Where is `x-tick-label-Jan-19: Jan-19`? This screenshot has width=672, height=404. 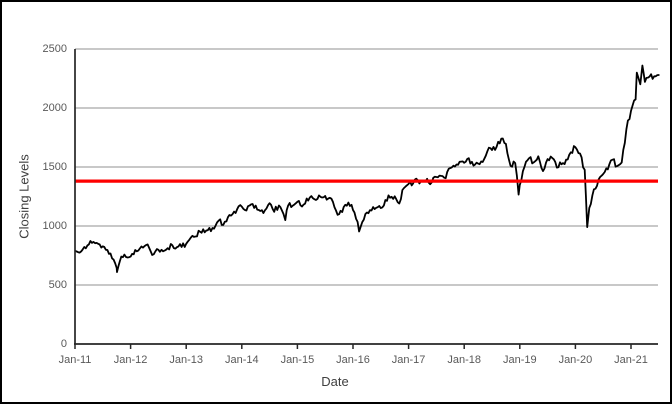 x-tick-label-Jan-19: Jan-19 is located at coordinates (519, 360).